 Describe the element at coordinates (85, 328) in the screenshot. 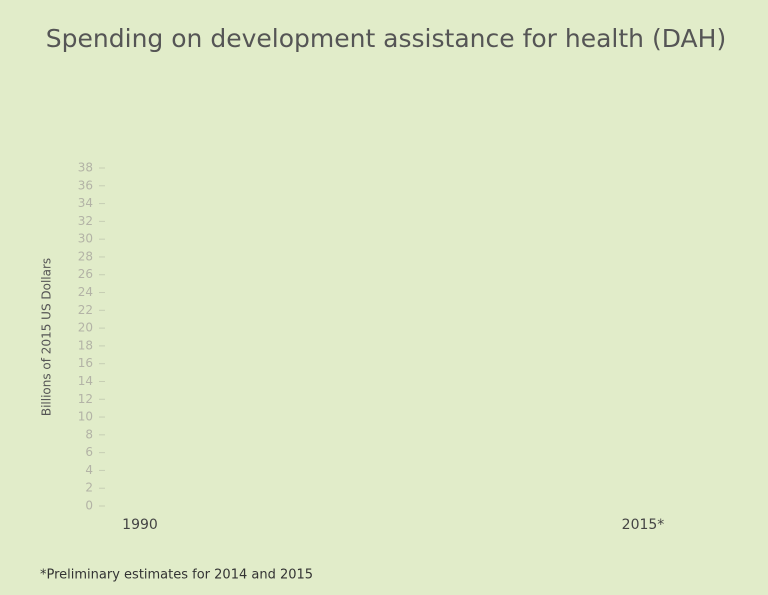

I see `y-tick-label: 20` at that location.